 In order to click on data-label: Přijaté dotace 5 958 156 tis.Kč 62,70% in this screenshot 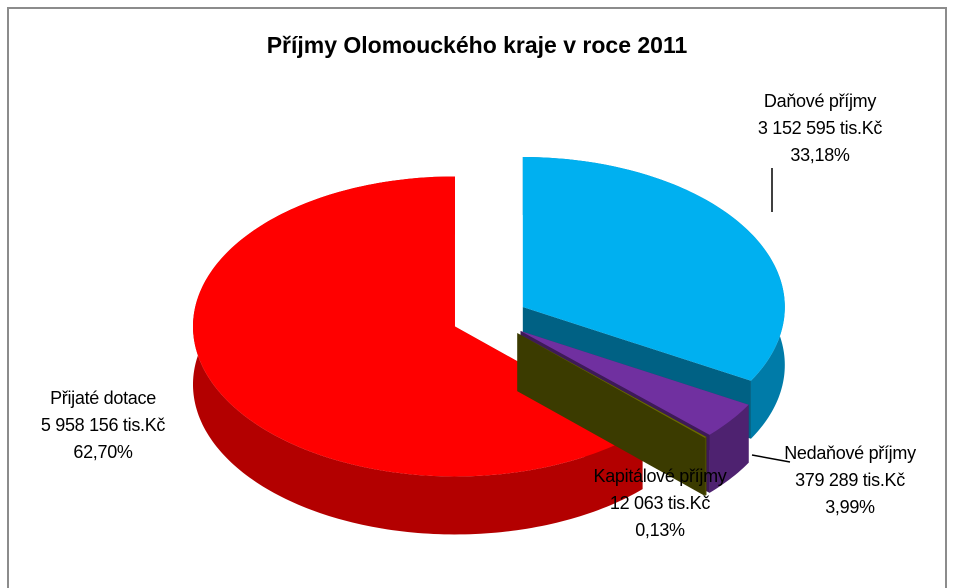, I will do `click(103, 425)`.